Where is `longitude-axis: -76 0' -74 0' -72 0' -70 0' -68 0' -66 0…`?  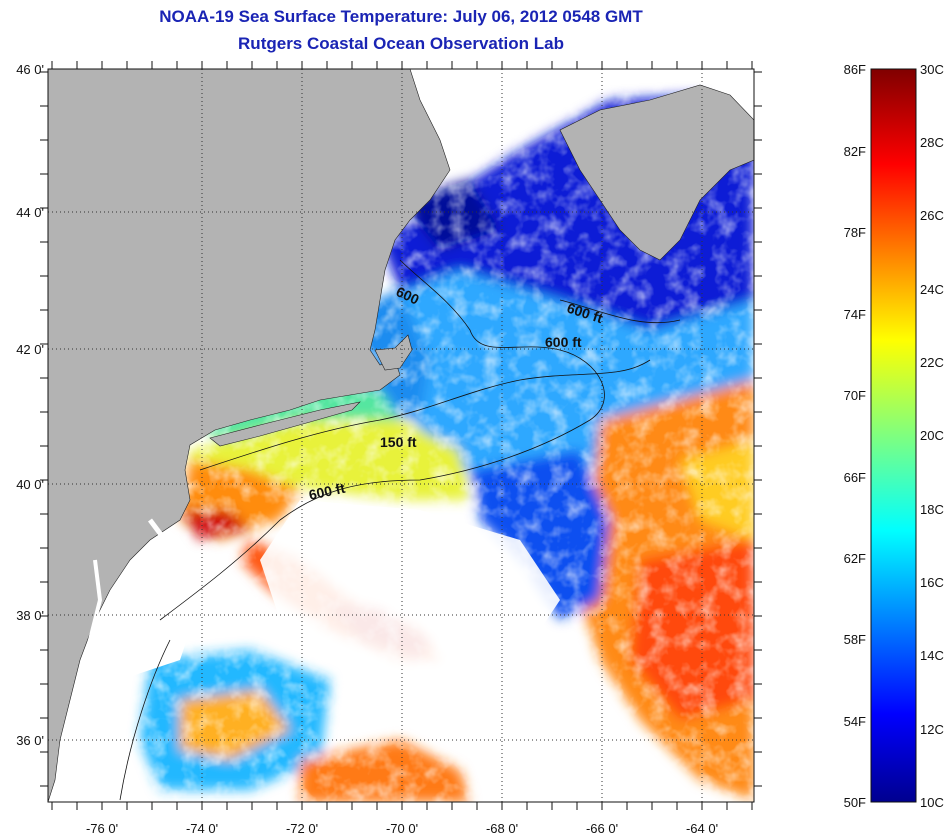 longitude-axis: -76 0' -74 0' -72 0' -70 0' -68 0' -66 0… is located at coordinates (402, 828).